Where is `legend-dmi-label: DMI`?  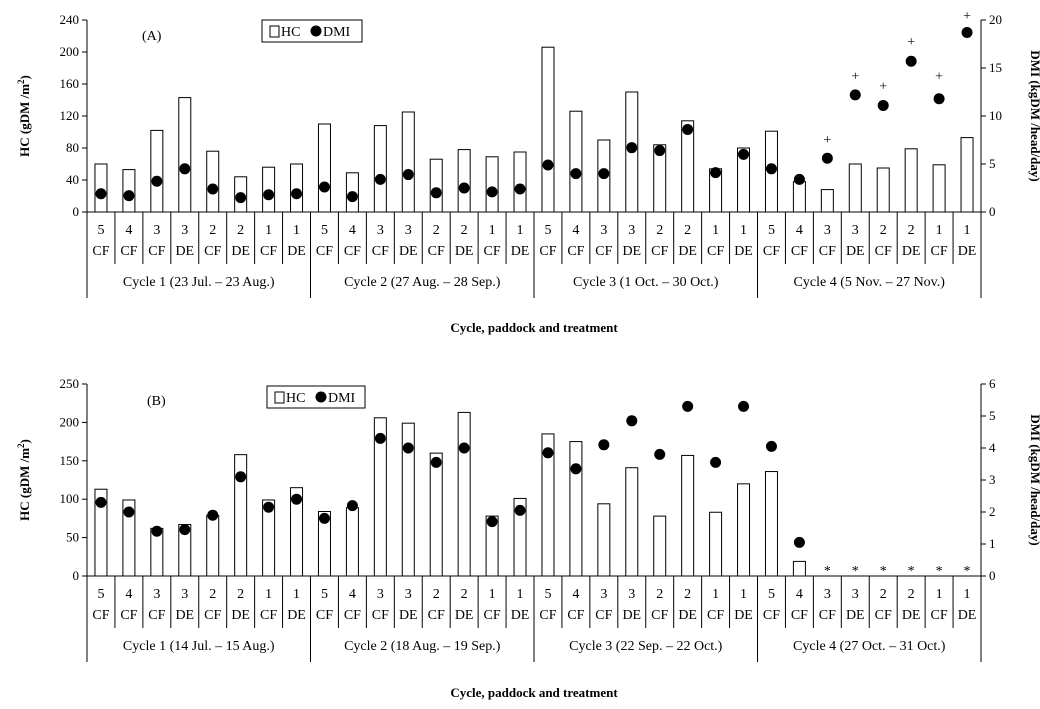 legend-dmi-label: DMI is located at coordinates (337, 32).